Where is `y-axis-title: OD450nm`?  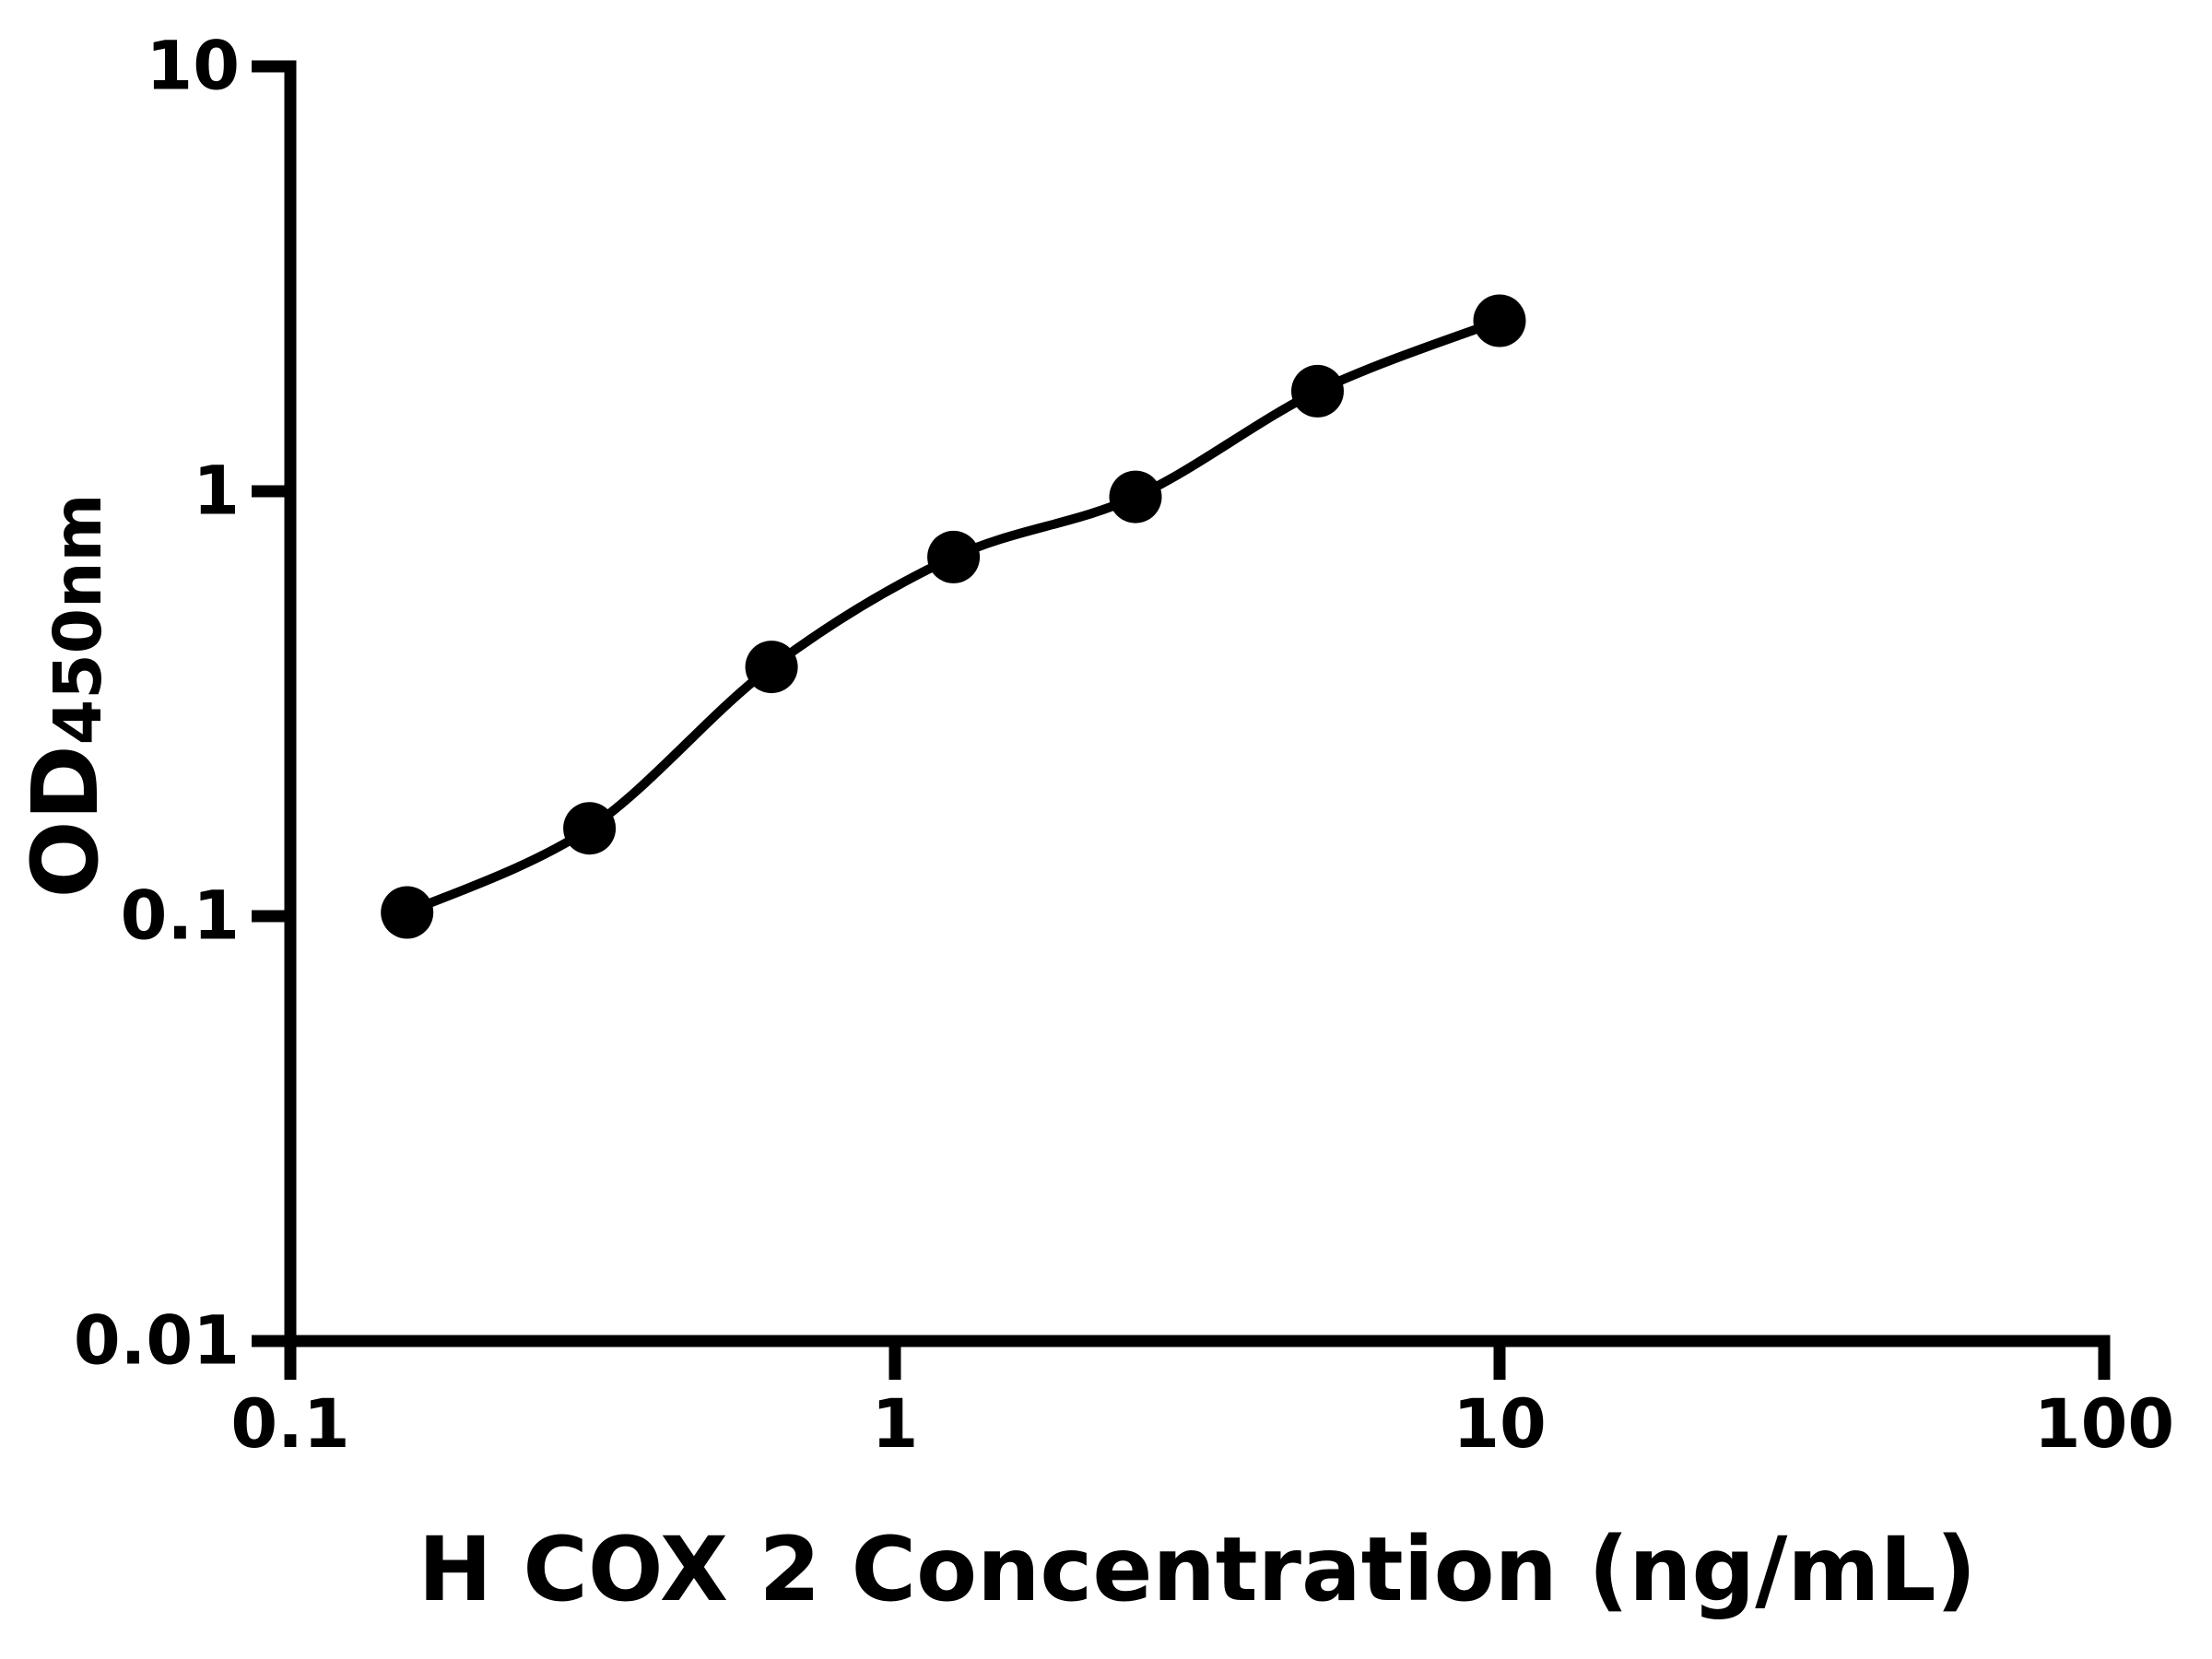
y-axis-title: OD450nm is located at coordinates (66, 696).